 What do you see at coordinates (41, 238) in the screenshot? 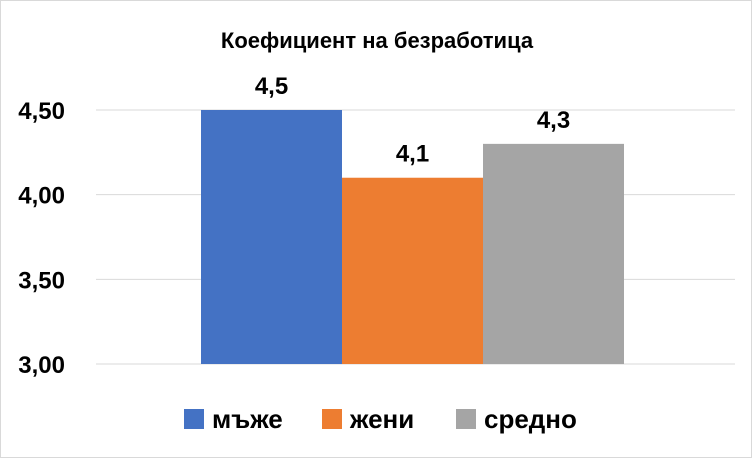
I see `y-axis-tick-labels: 3,00 3,50 4,00 4,50` at bounding box center [41, 238].